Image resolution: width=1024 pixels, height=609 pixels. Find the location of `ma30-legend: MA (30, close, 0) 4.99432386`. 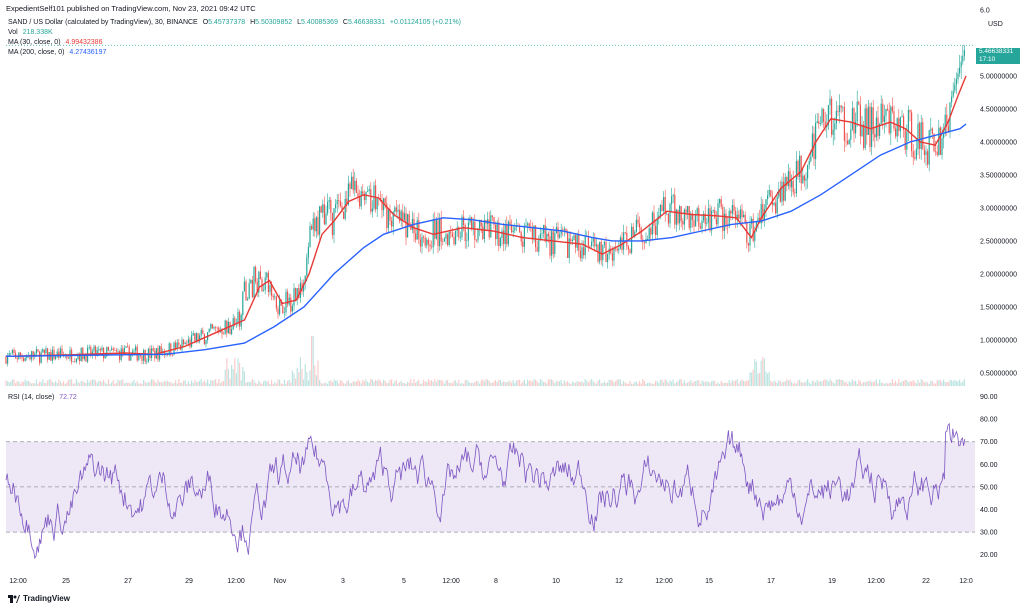

ma30-legend: MA (30, close, 0) 4.99432386 is located at coordinates (55, 42).